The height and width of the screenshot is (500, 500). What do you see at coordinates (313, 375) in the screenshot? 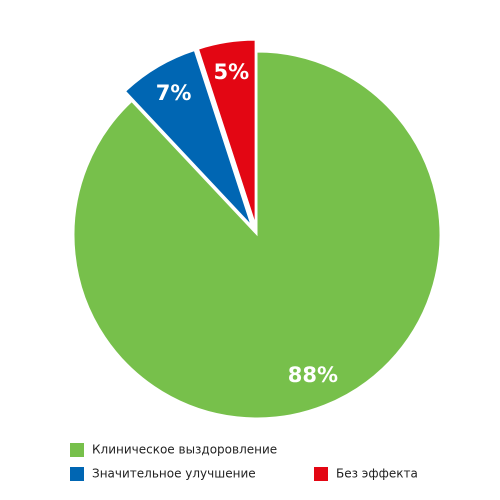
I see `value-label: 88%` at bounding box center [313, 375].